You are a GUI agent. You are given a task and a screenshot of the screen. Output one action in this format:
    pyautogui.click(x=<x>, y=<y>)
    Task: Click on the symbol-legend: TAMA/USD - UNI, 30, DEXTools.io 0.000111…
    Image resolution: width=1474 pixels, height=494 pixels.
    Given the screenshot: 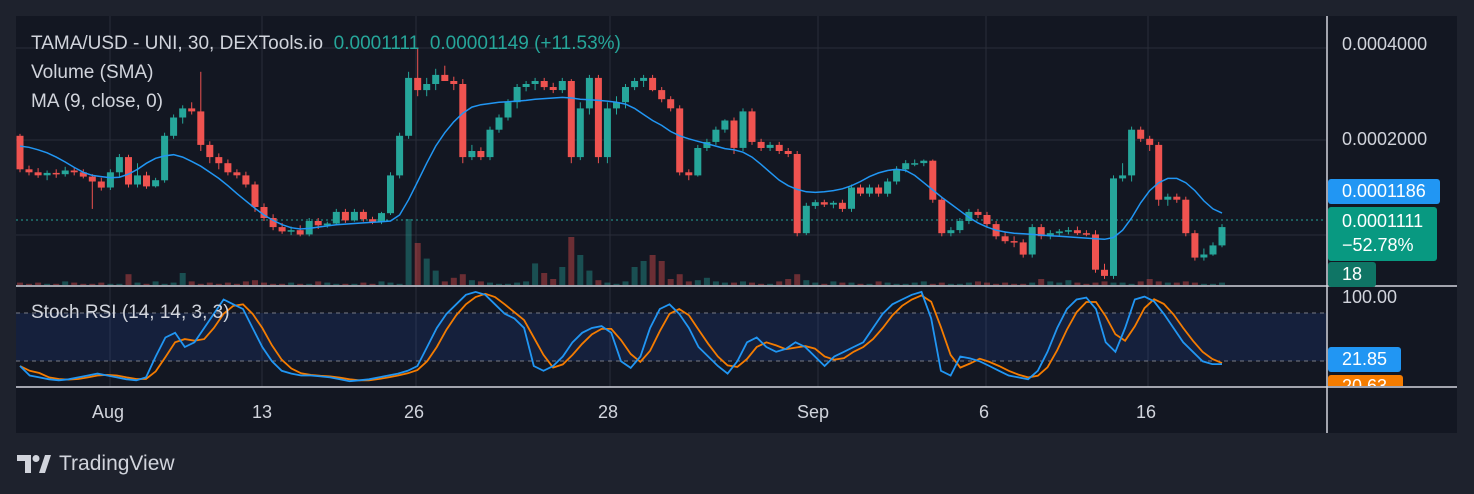 What is the action you would take?
    pyautogui.click(x=326, y=44)
    